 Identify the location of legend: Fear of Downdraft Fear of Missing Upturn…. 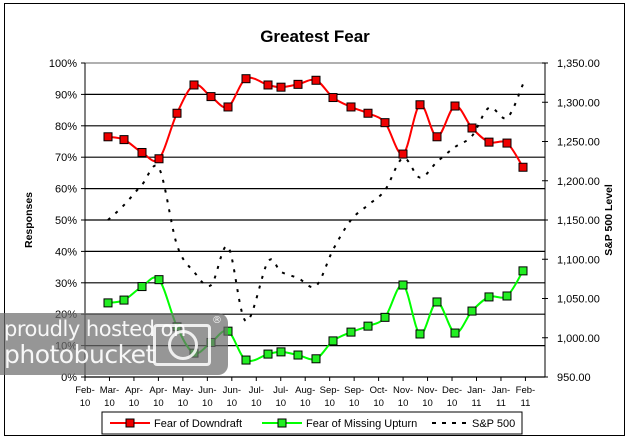
(312, 423).